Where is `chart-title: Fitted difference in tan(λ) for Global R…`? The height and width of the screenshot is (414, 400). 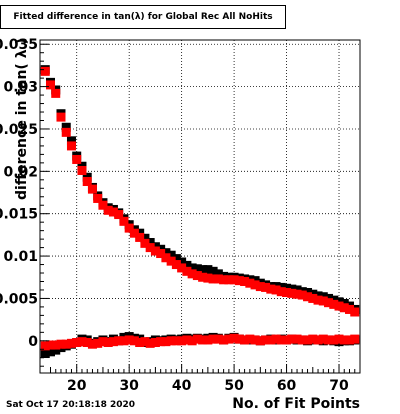
chart-title: Fitted difference in tan(λ) for Global R… is located at coordinates (143, 17).